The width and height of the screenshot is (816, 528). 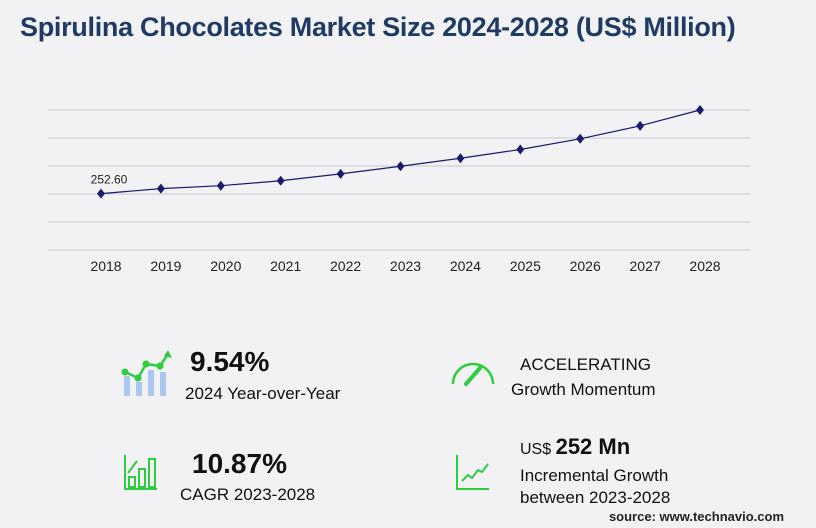 I want to click on cagr-label: CAGR 2023-2028, so click(x=248, y=494).